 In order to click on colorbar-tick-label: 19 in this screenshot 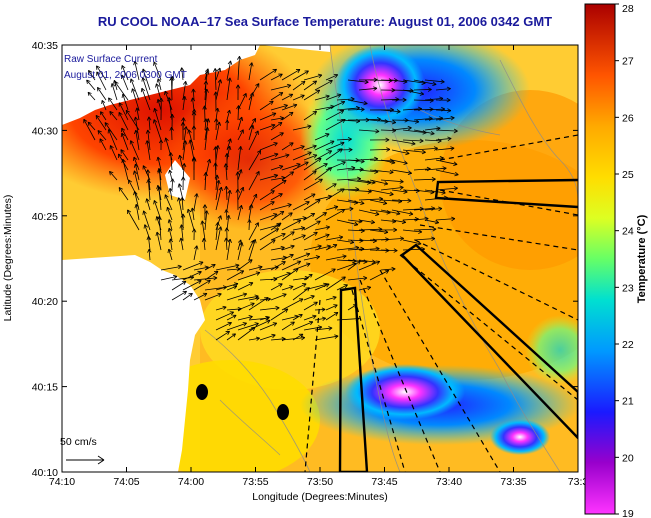, I will do `click(628, 513)`.